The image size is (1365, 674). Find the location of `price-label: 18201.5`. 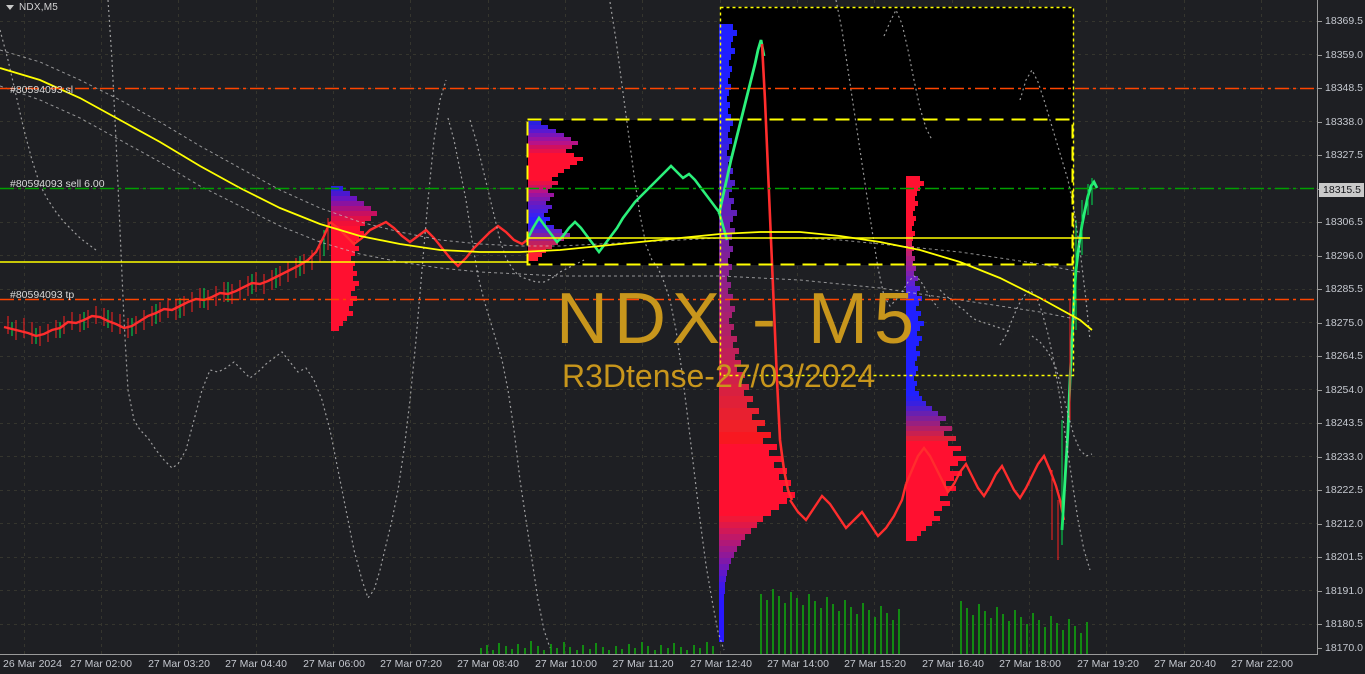

price-label: 18201.5 is located at coordinates (1344, 557).